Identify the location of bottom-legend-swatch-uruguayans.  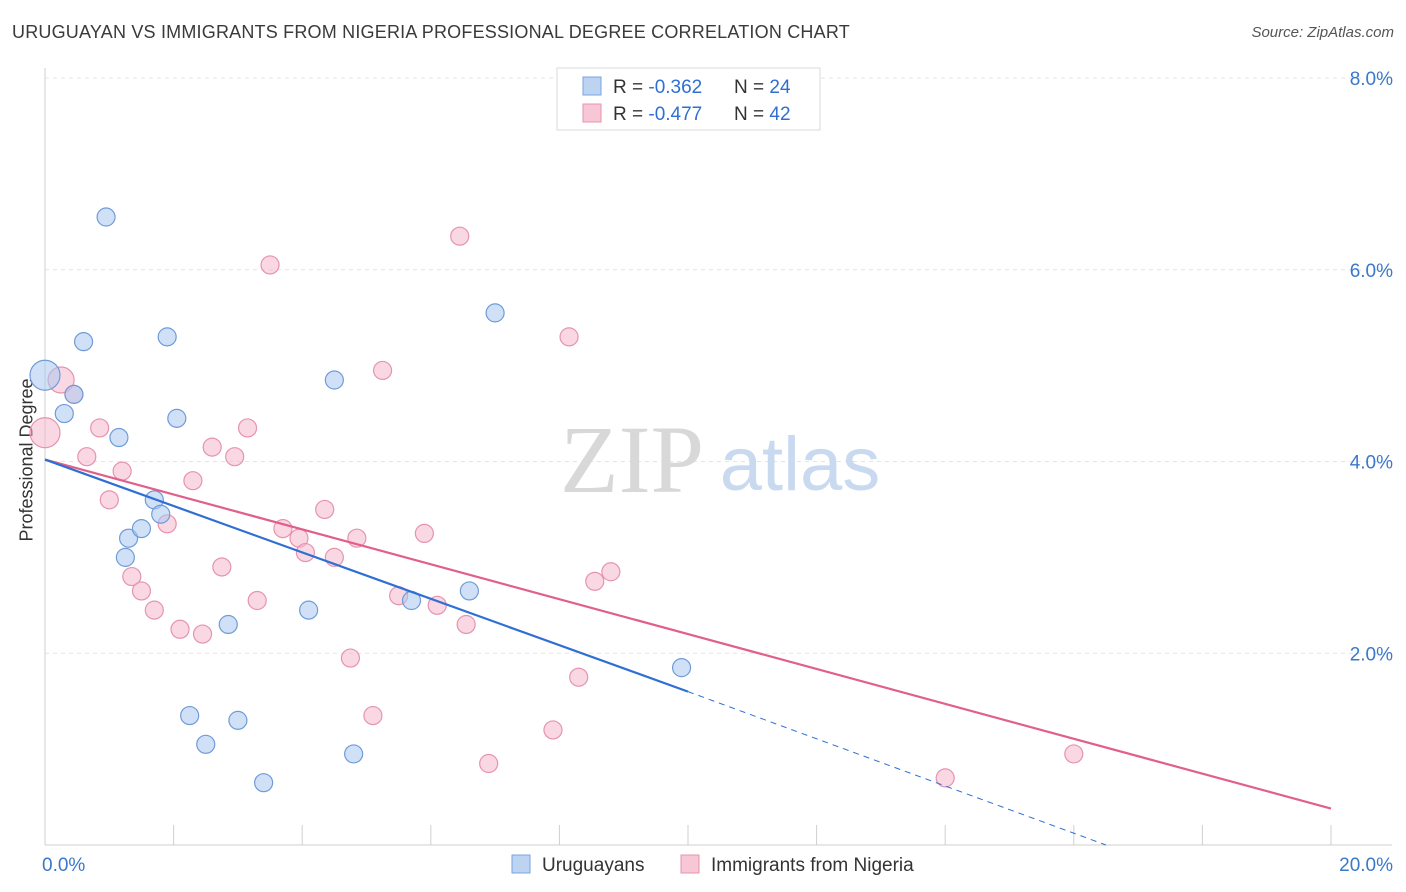
(521, 864).